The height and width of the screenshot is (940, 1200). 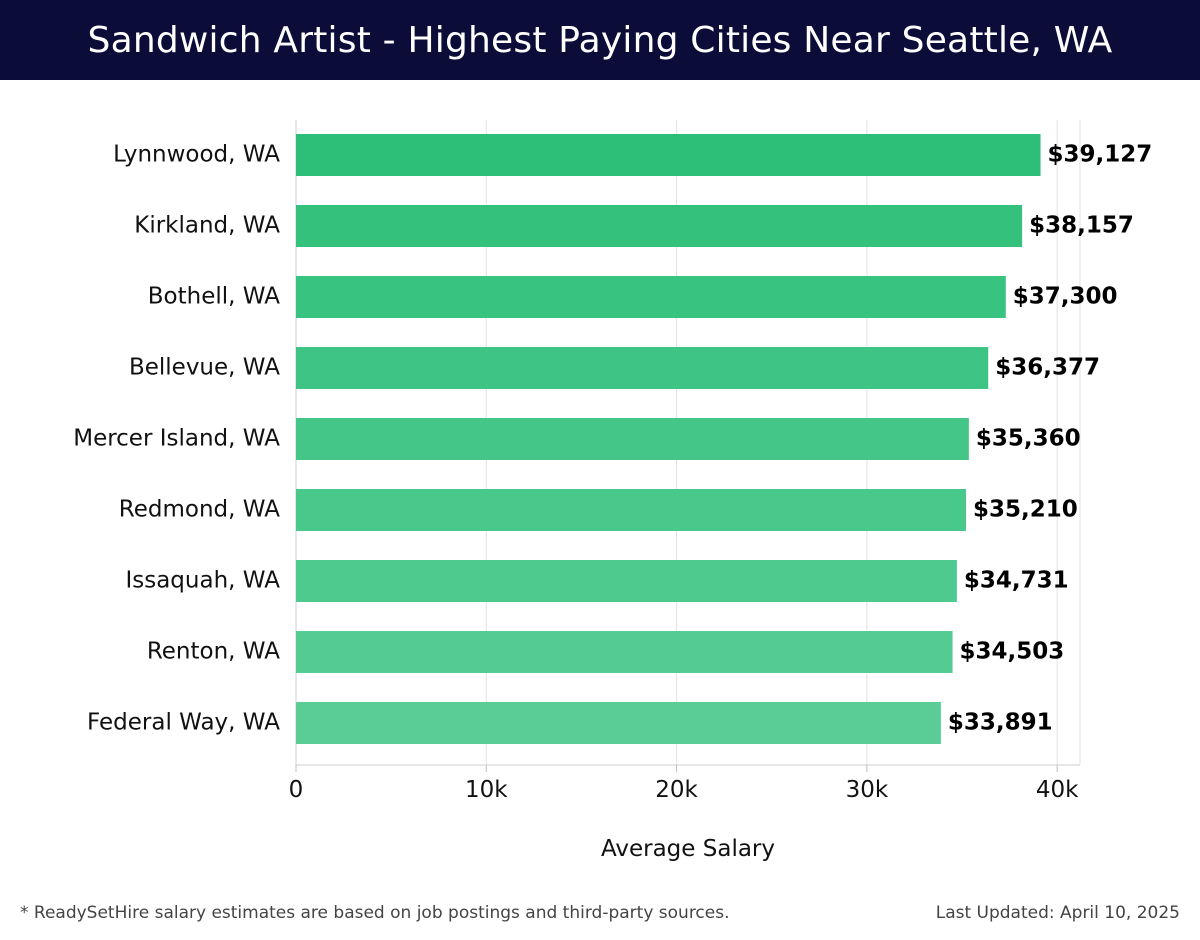 I want to click on x-axis-label: Average Salary, so click(x=688, y=849).